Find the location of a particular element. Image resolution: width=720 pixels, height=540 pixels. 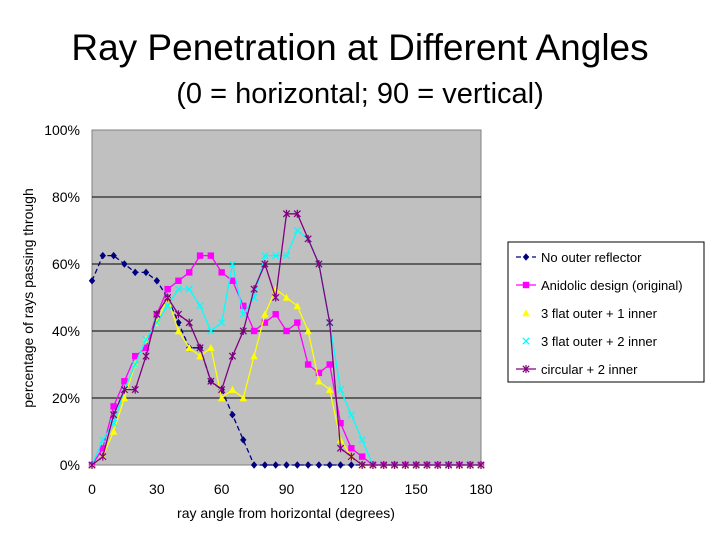

y-tick-label: 40% is located at coordinates (66, 331).